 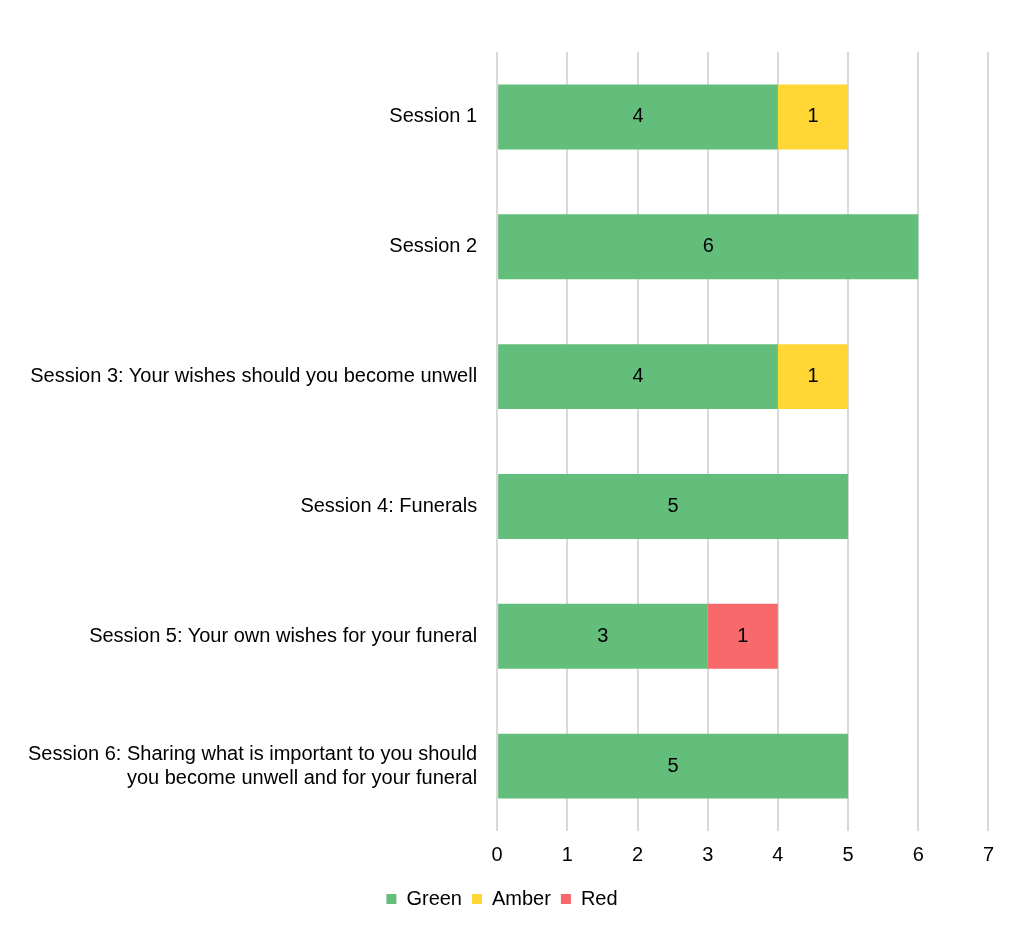 What do you see at coordinates (567, 853) in the screenshot?
I see `x-tick-label: 1` at bounding box center [567, 853].